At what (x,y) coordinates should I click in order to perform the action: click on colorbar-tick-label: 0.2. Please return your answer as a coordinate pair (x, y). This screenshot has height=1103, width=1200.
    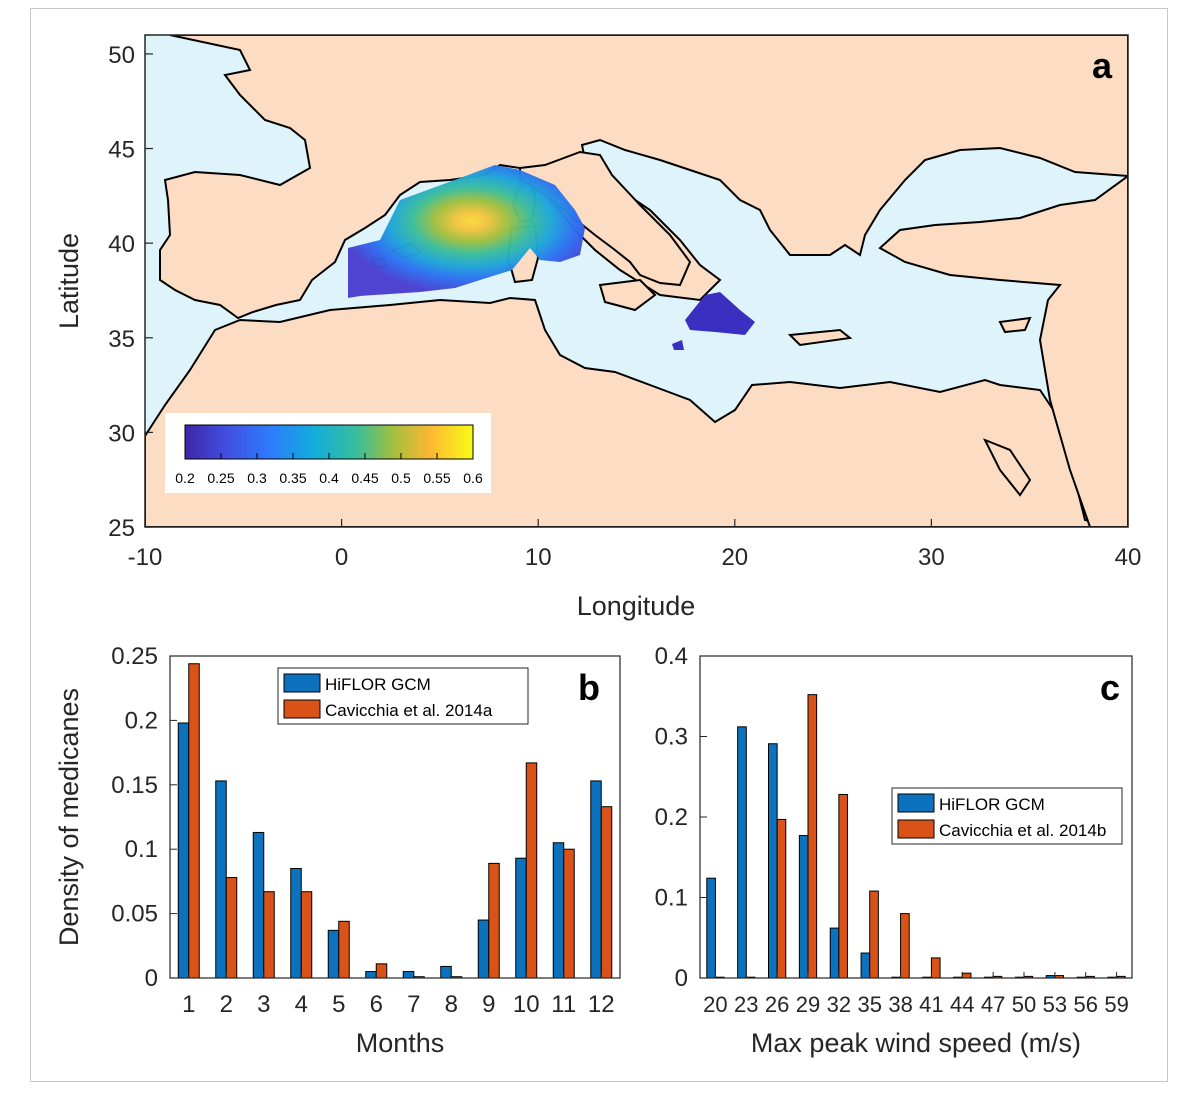
    Looking at the image, I should click on (185, 478).